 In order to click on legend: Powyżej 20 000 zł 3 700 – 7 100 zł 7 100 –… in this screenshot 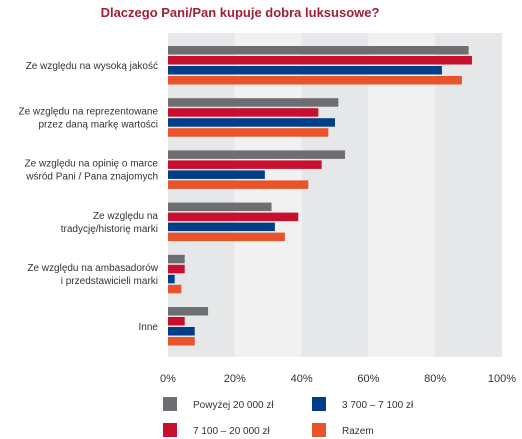, I will do `click(288, 417)`.